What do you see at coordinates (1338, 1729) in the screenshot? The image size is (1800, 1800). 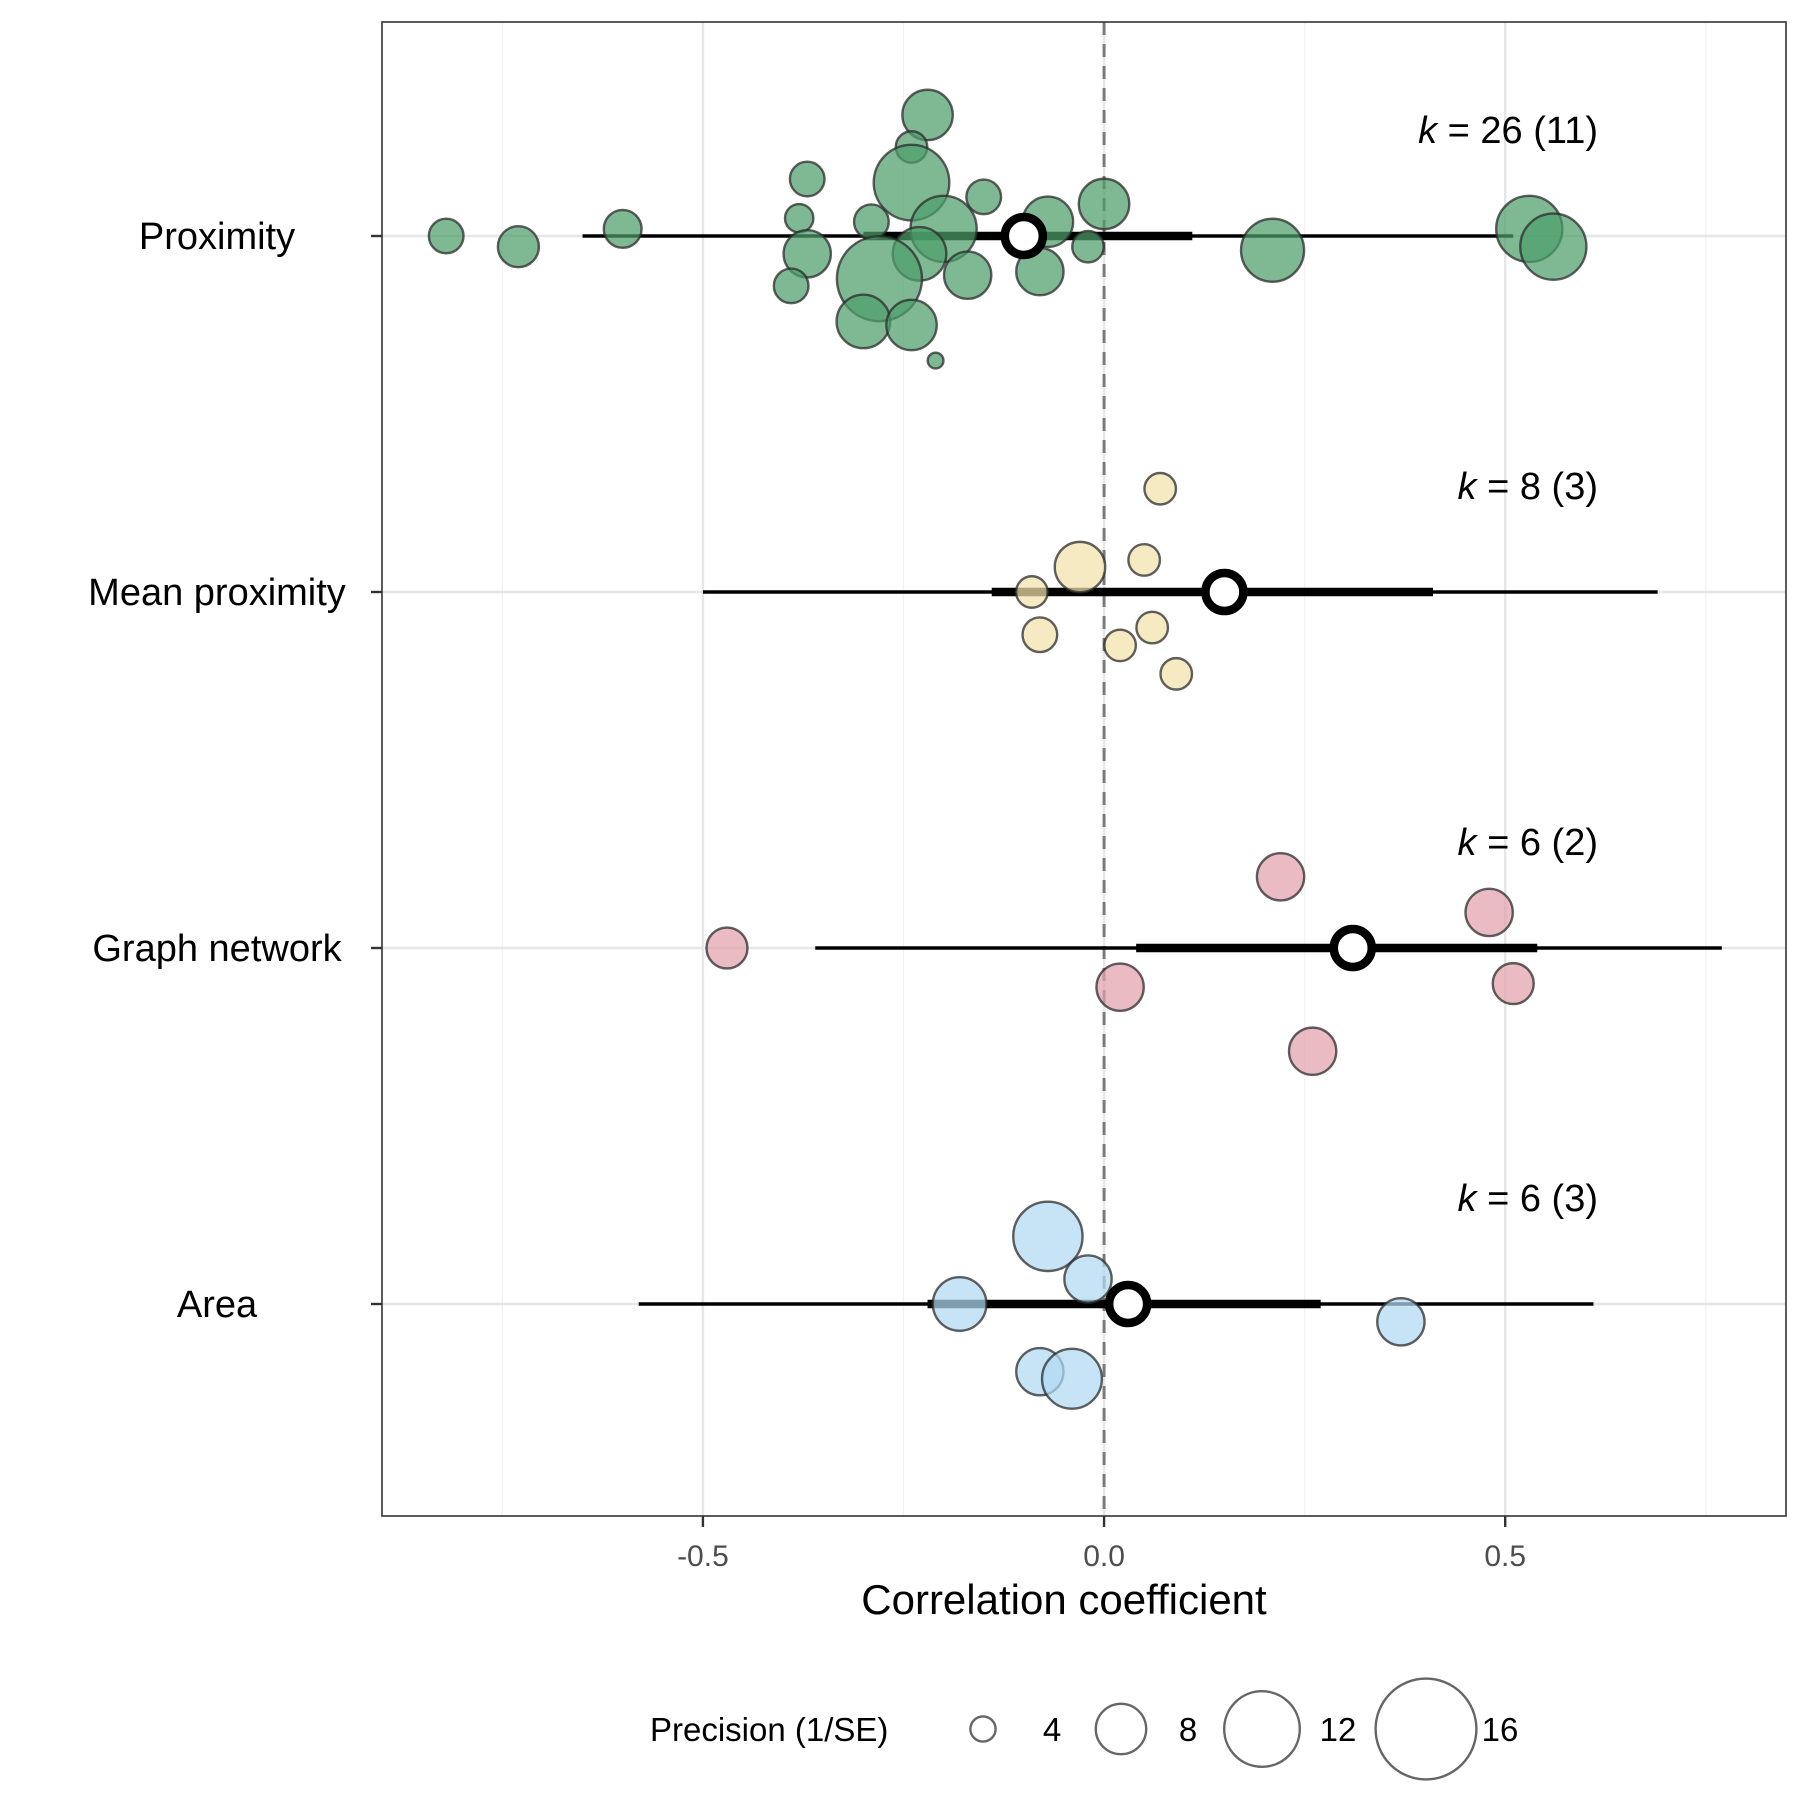 I see `legend-key-label: 12` at bounding box center [1338, 1729].